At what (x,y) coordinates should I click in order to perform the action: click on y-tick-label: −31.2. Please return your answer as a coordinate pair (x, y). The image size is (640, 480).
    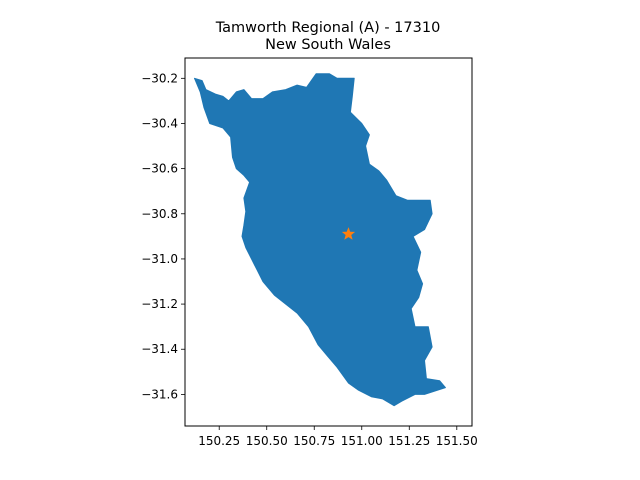
    Looking at the image, I should click on (159, 304).